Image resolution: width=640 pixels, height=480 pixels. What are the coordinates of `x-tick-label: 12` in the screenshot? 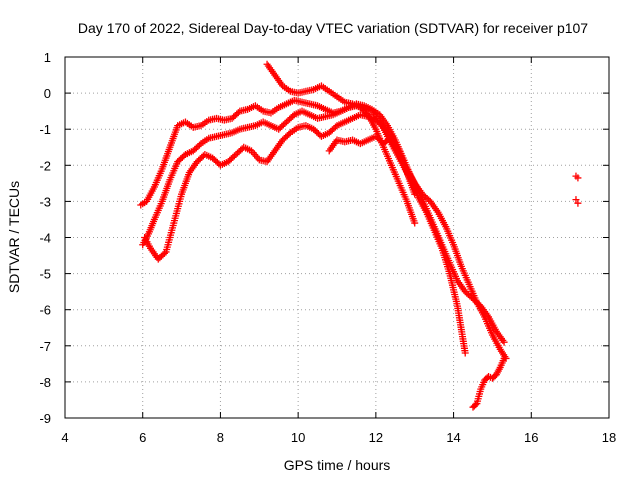 It's located at (376, 437).